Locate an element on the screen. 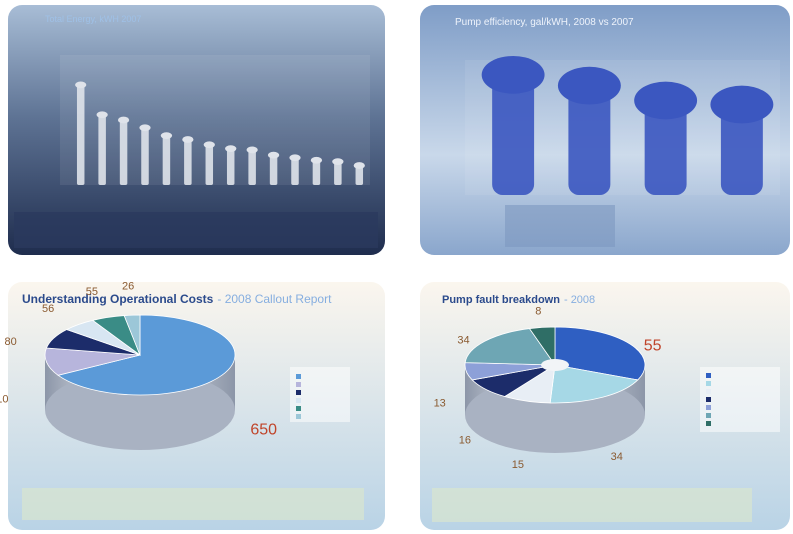 This screenshot has width=793, height=534. chart-subtitle: - 2008 is located at coordinates (579, 300).